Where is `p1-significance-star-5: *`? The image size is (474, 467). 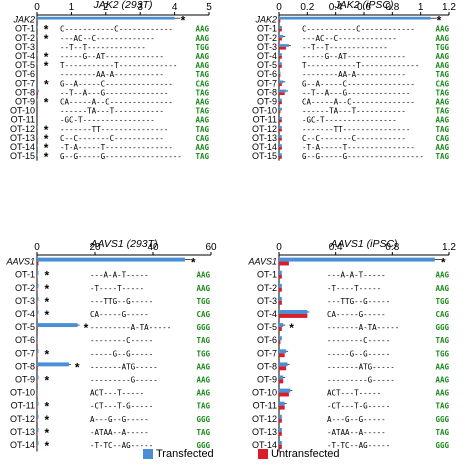
p1-significance-star-5: * is located at coordinates (46, 66).